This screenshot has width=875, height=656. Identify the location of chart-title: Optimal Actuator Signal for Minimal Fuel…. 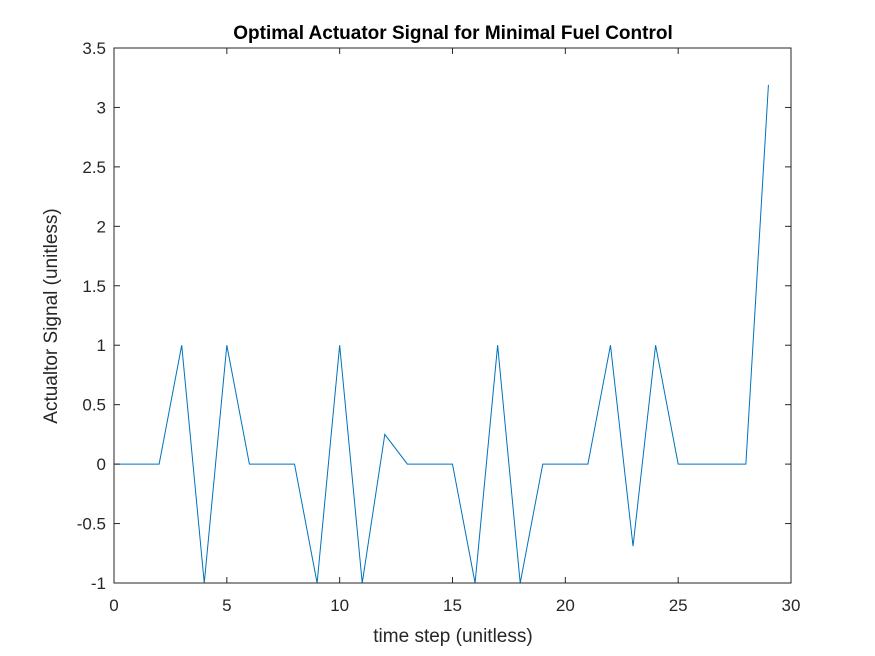
(452, 33).